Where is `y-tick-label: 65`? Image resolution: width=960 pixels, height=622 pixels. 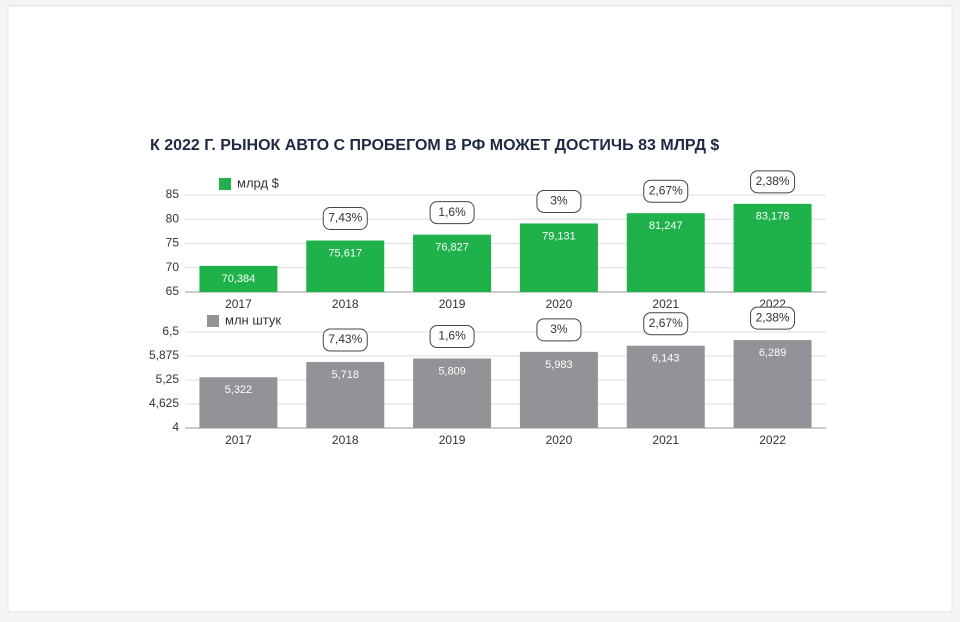
y-tick-label: 65 is located at coordinates (173, 291).